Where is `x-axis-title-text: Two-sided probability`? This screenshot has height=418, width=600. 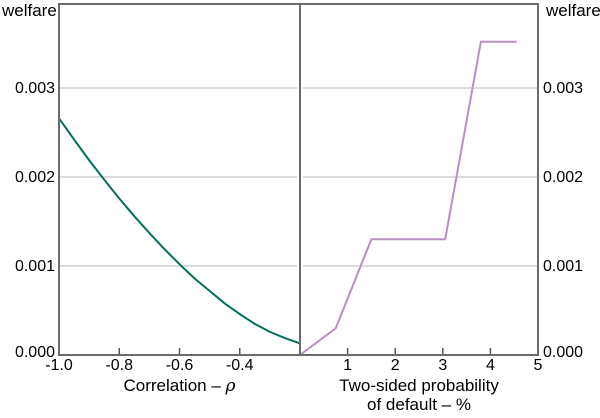
x-axis-title-text: Two-sided probability is located at coordinates (419, 385).